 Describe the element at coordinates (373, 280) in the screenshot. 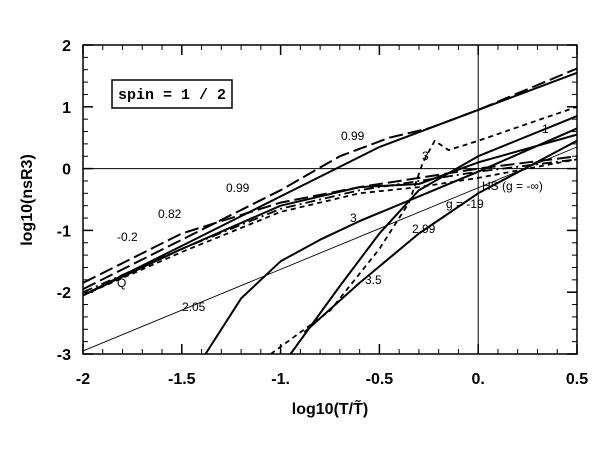

I see `curve-label-10: 3.5` at that location.